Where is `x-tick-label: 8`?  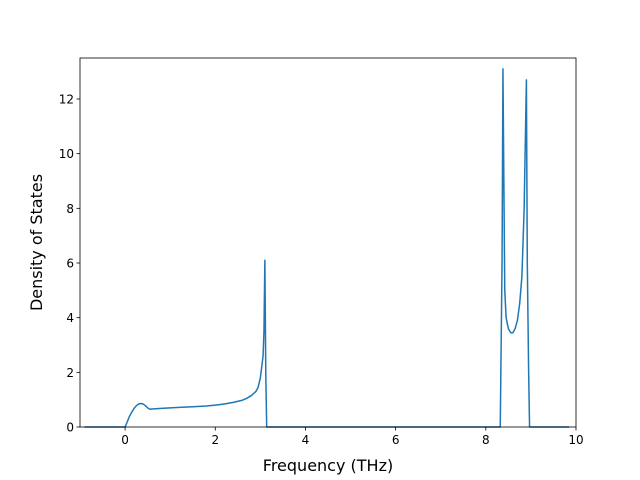
x-tick-label: 8 is located at coordinates (486, 440).